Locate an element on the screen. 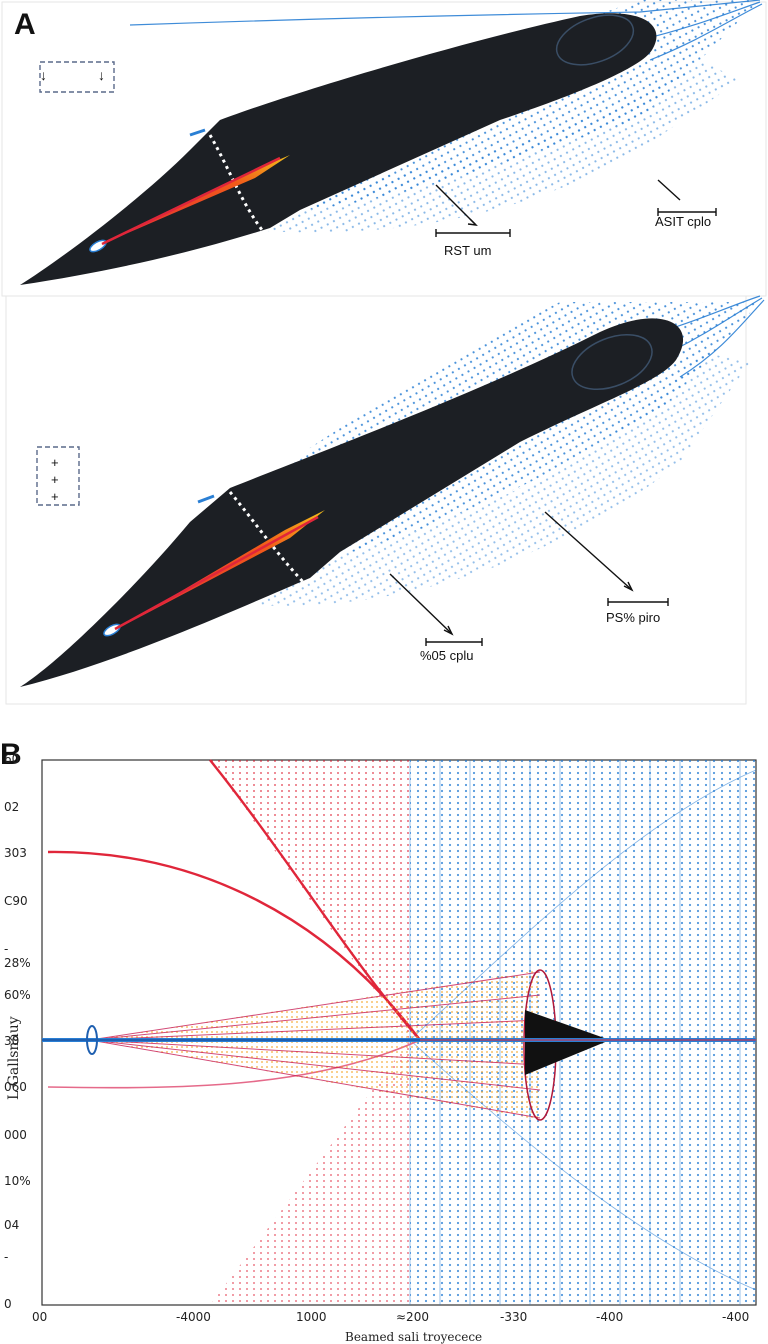 The width and height of the screenshot is (768, 1344). x-tick: -330 is located at coordinates (514, 1317).